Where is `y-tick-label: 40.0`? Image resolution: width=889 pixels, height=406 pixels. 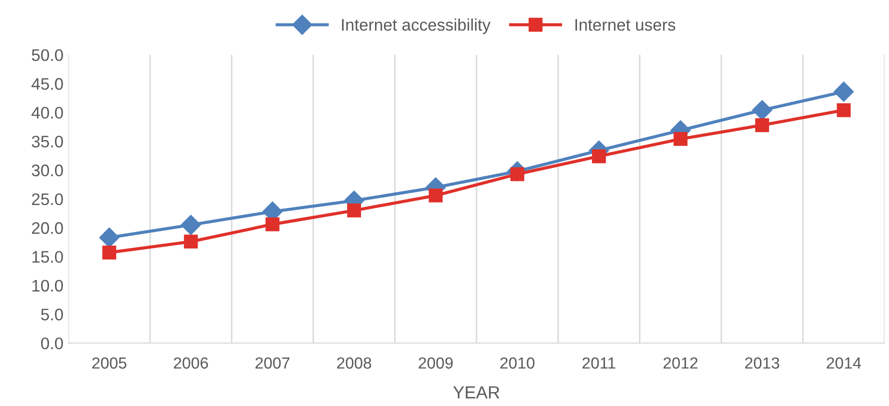 y-tick-label: 40.0 is located at coordinates (47, 112).